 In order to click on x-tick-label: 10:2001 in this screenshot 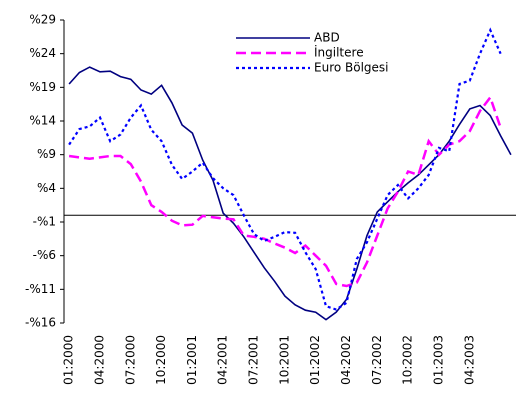, I will do `click(284, 360)`.